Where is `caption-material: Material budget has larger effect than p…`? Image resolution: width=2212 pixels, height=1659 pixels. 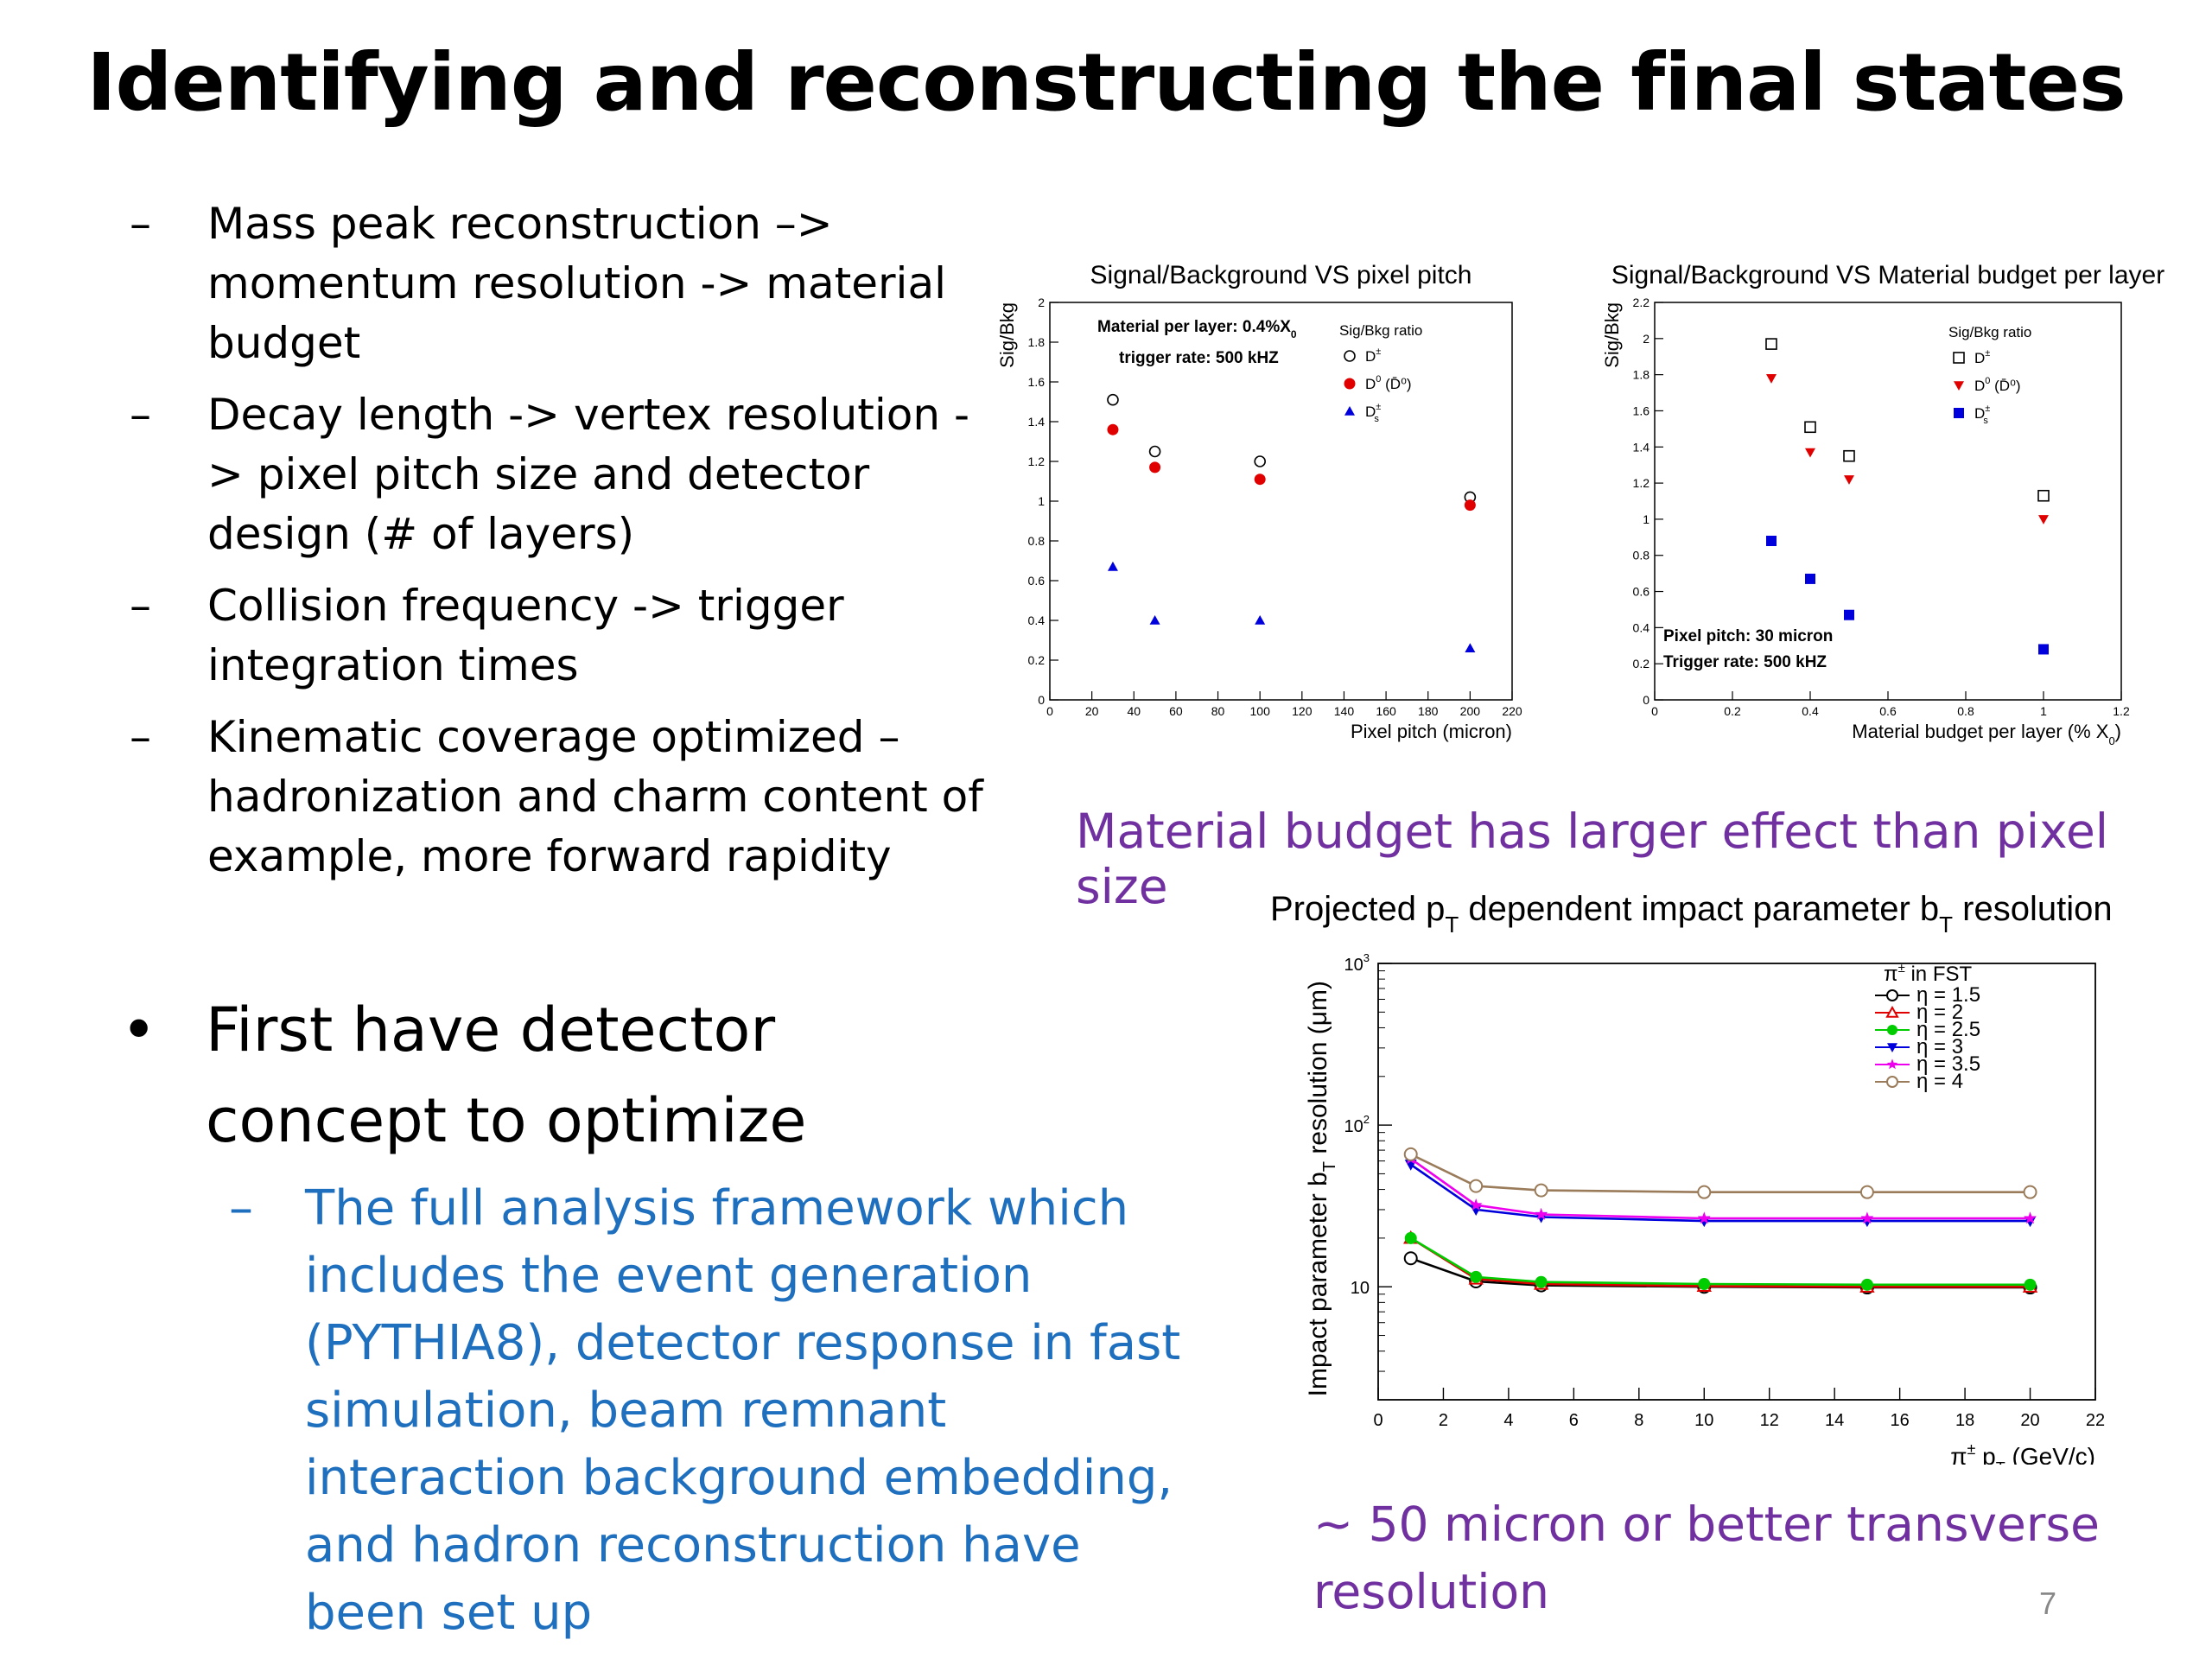
caption-material: Material budget has larger effect than p… is located at coordinates (1592, 859).